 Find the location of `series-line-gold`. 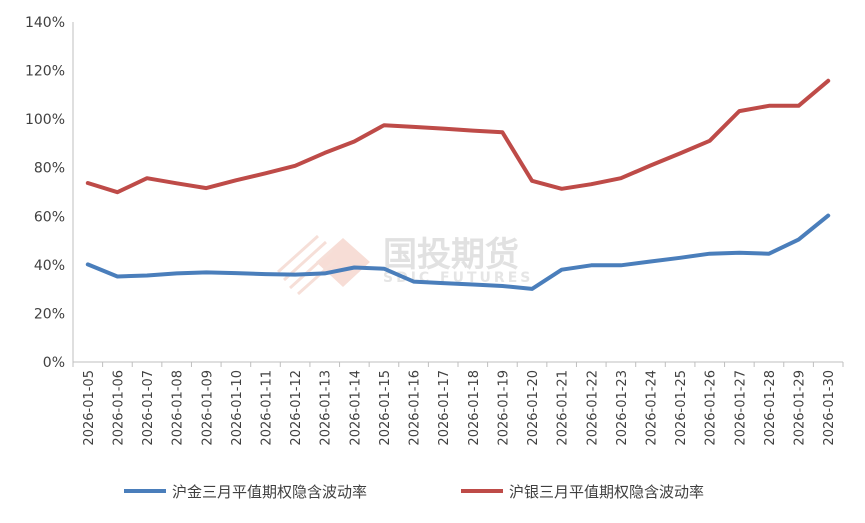

series-line-gold is located at coordinates (458, 252).